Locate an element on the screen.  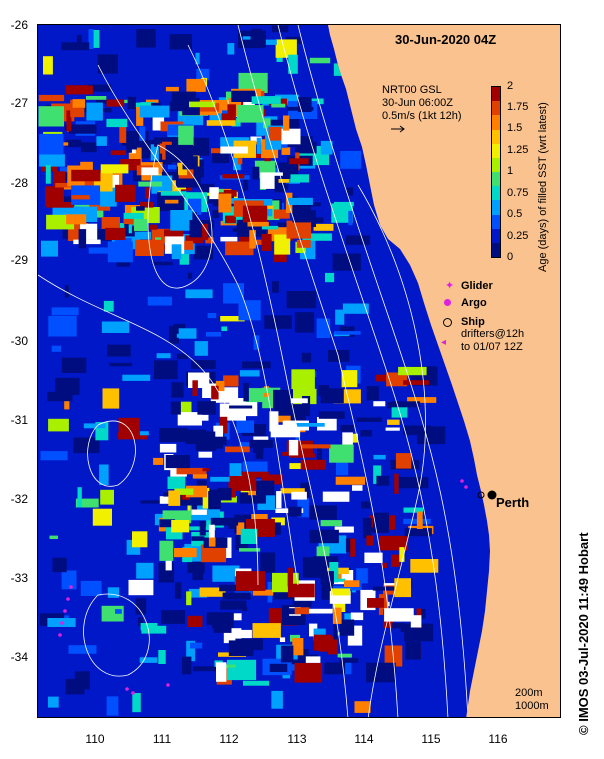
x-tick-112: 112 is located at coordinates (229, 739).